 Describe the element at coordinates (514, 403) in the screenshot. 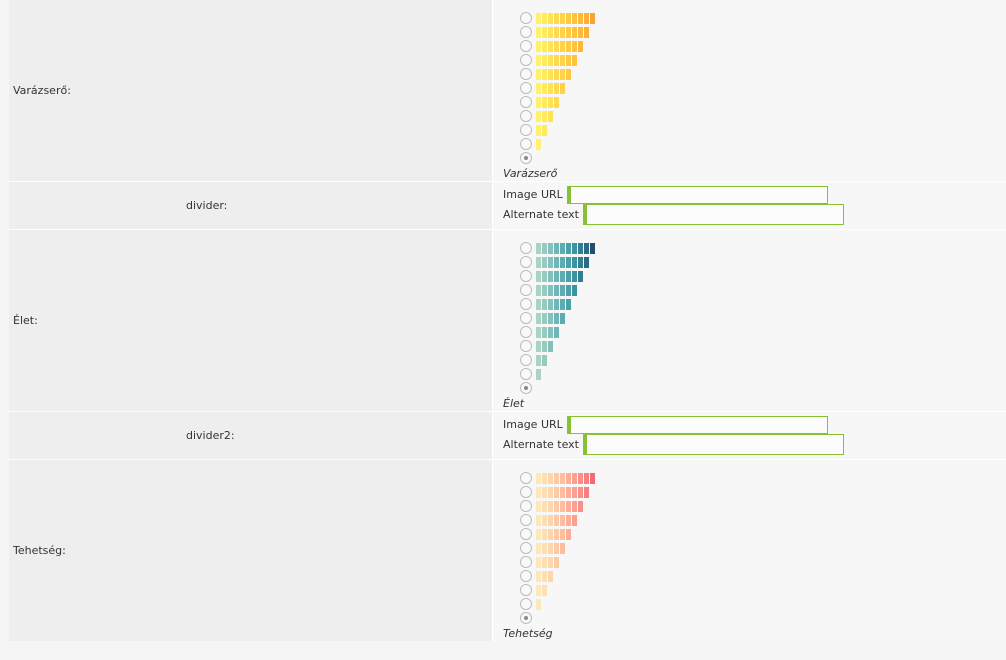

I see `rating-caption: Élet` at that location.